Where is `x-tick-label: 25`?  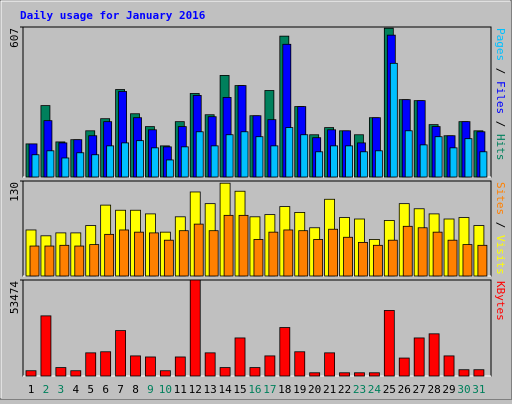 x-tick-label: 25 is located at coordinates (389, 389).